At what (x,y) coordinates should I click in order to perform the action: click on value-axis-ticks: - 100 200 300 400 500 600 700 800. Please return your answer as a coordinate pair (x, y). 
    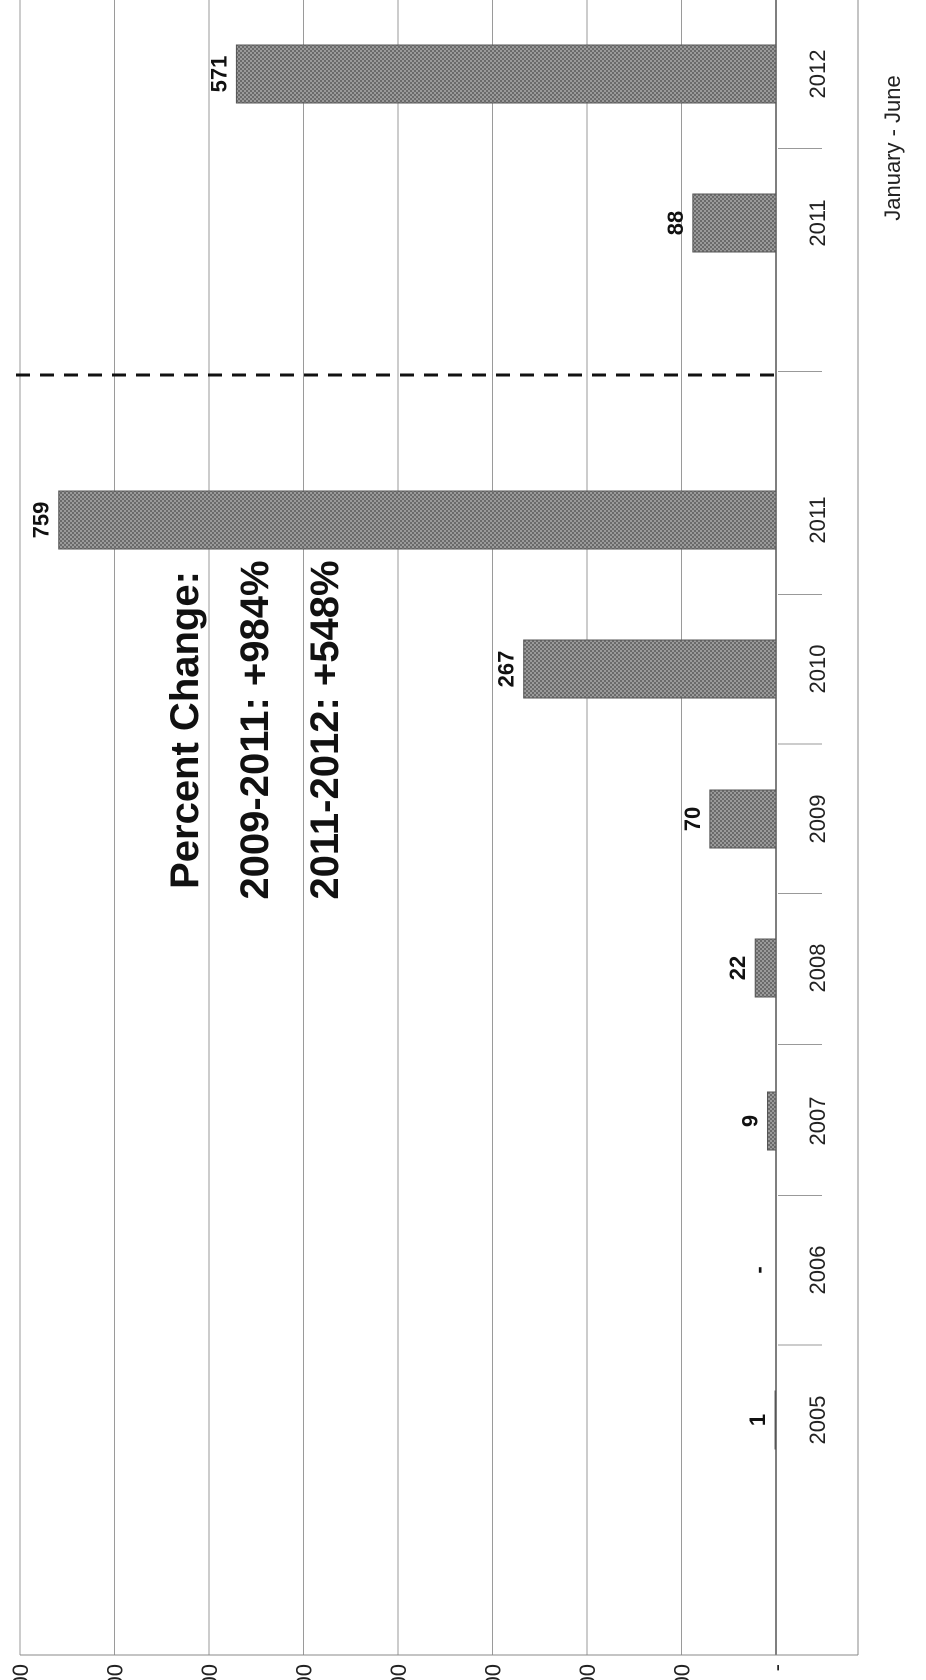
    Looking at the image, I should click on (398, 1672).